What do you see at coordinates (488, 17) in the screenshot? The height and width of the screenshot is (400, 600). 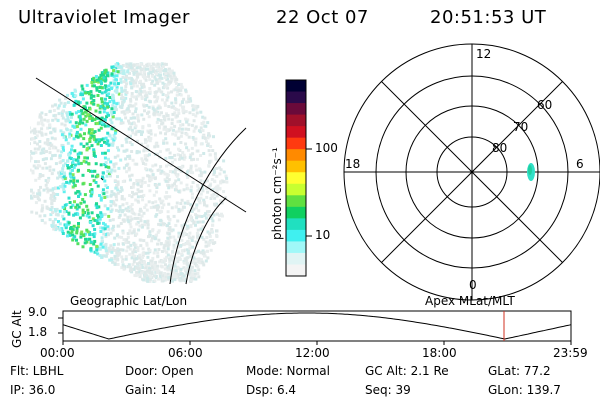 I see `time-label: 20:51:53 UT` at bounding box center [488, 17].